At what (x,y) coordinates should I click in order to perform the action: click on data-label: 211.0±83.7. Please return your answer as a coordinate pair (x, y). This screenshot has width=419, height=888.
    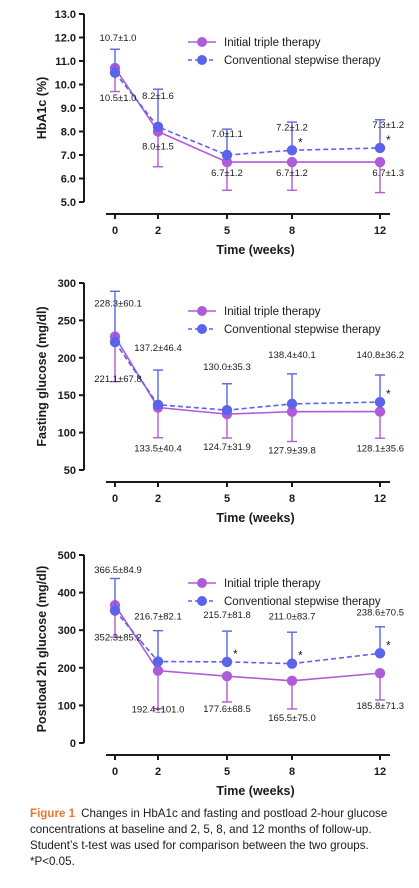
    Looking at the image, I should click on (292, 617).